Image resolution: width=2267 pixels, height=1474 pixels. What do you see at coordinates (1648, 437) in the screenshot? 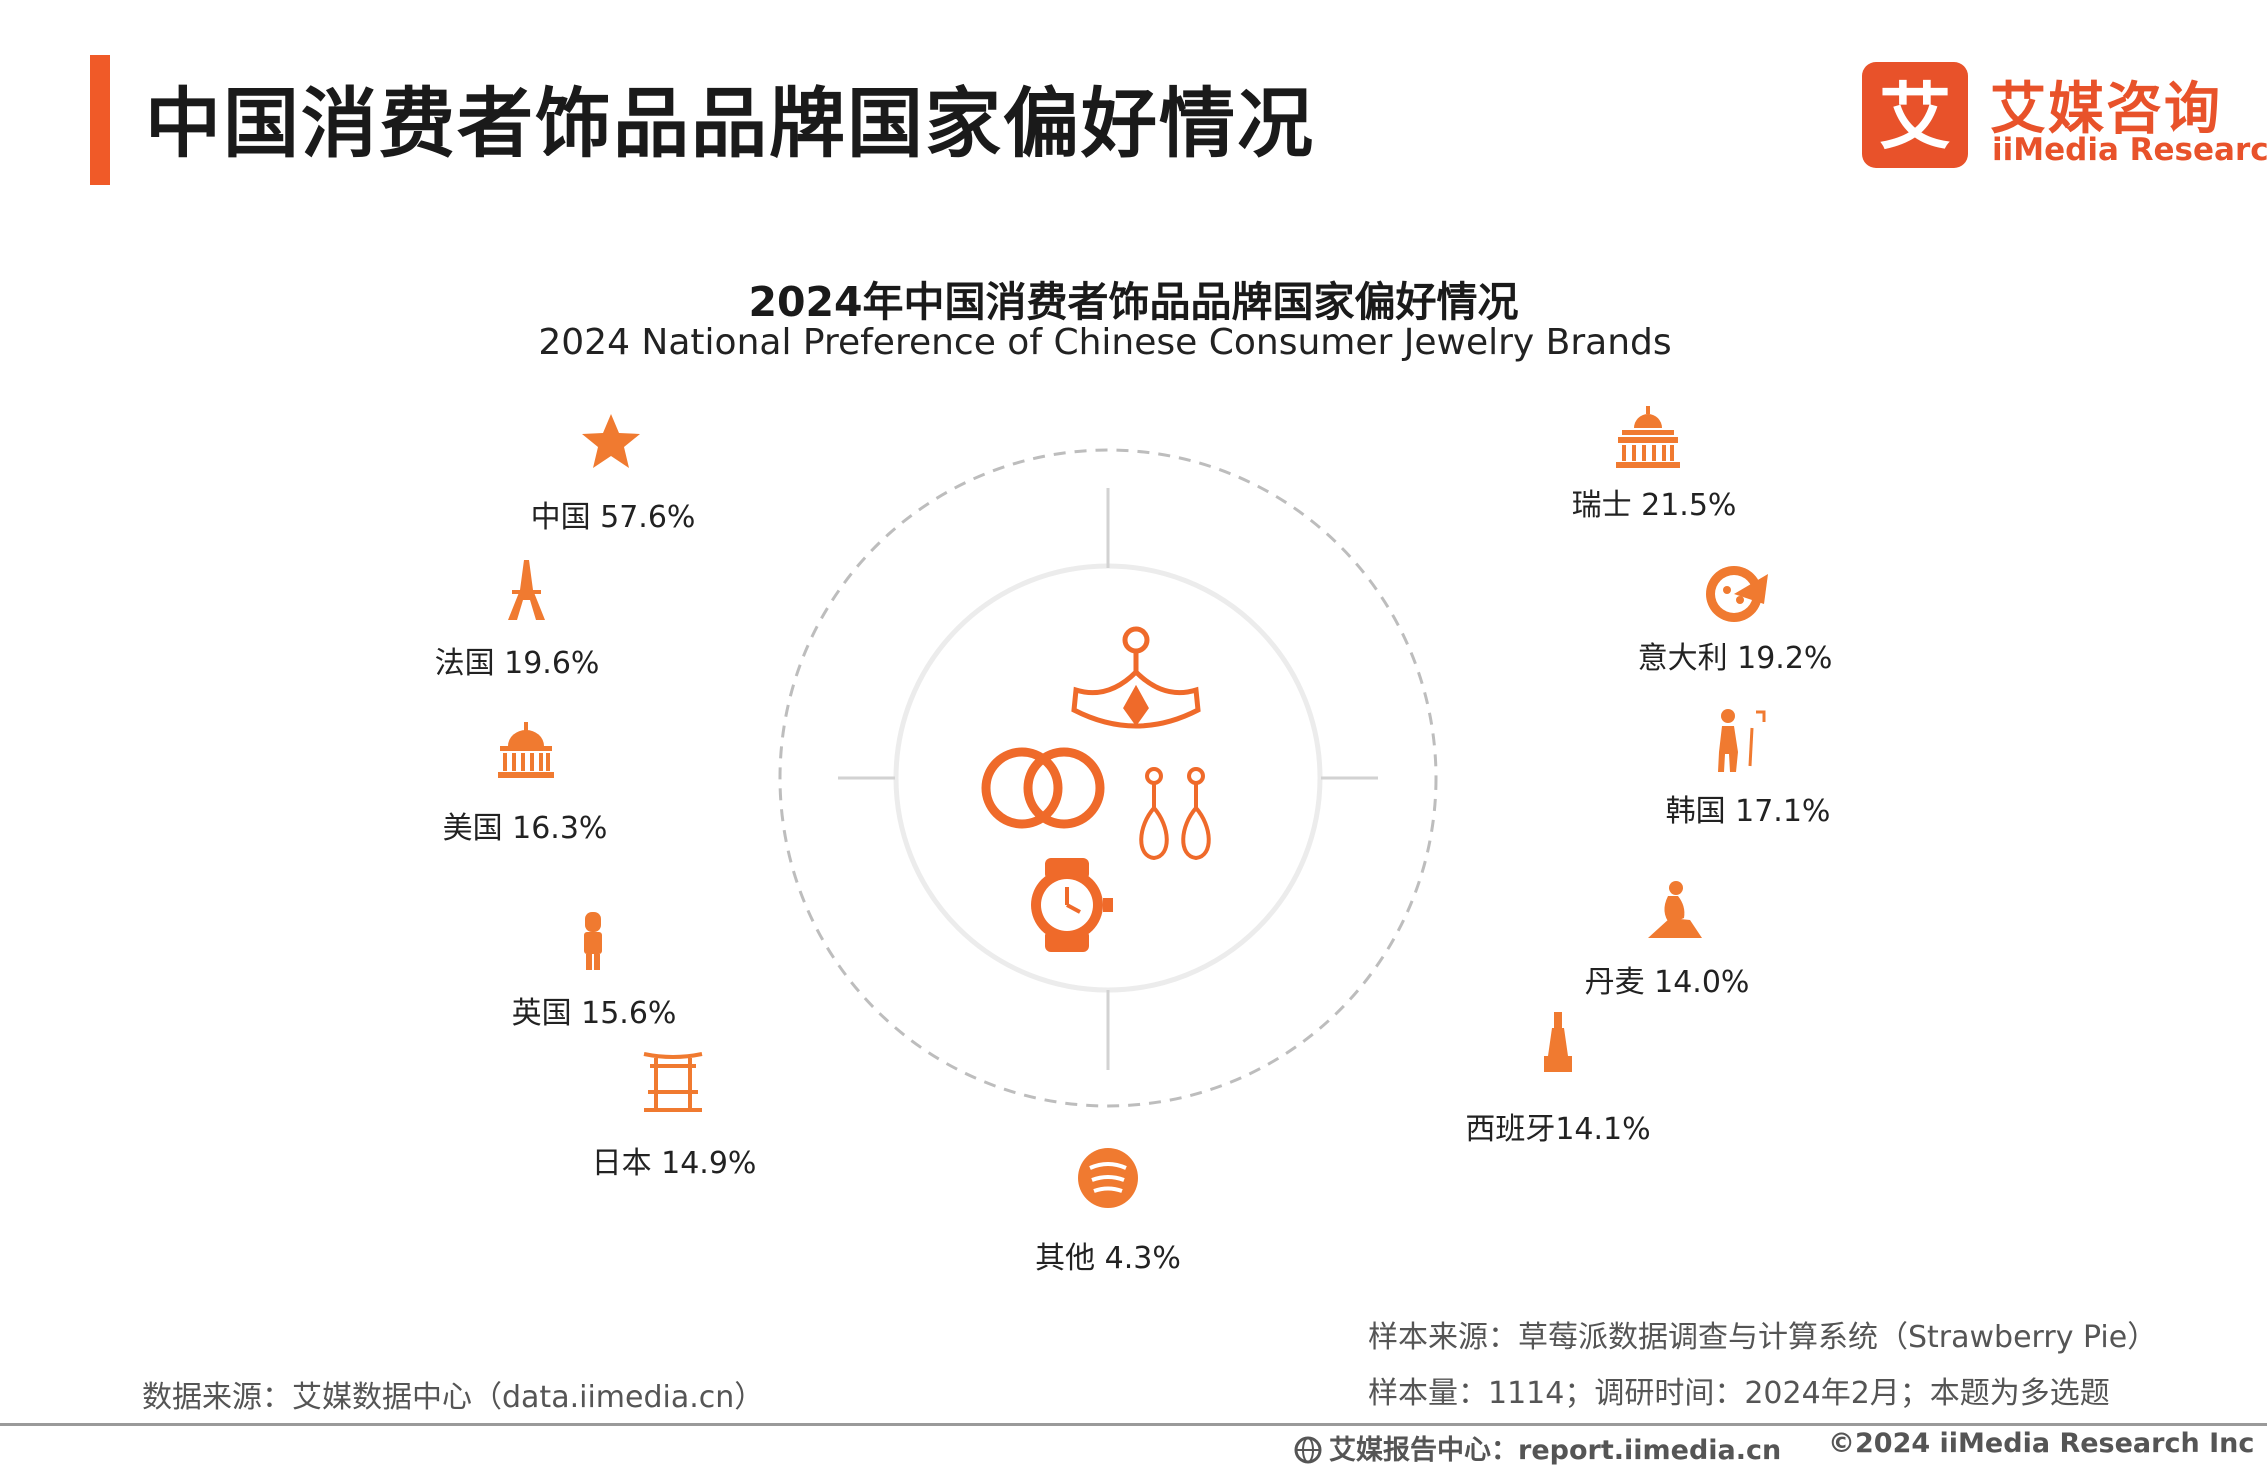
I see `parliament-icon` at bounding box center [1648, 437].